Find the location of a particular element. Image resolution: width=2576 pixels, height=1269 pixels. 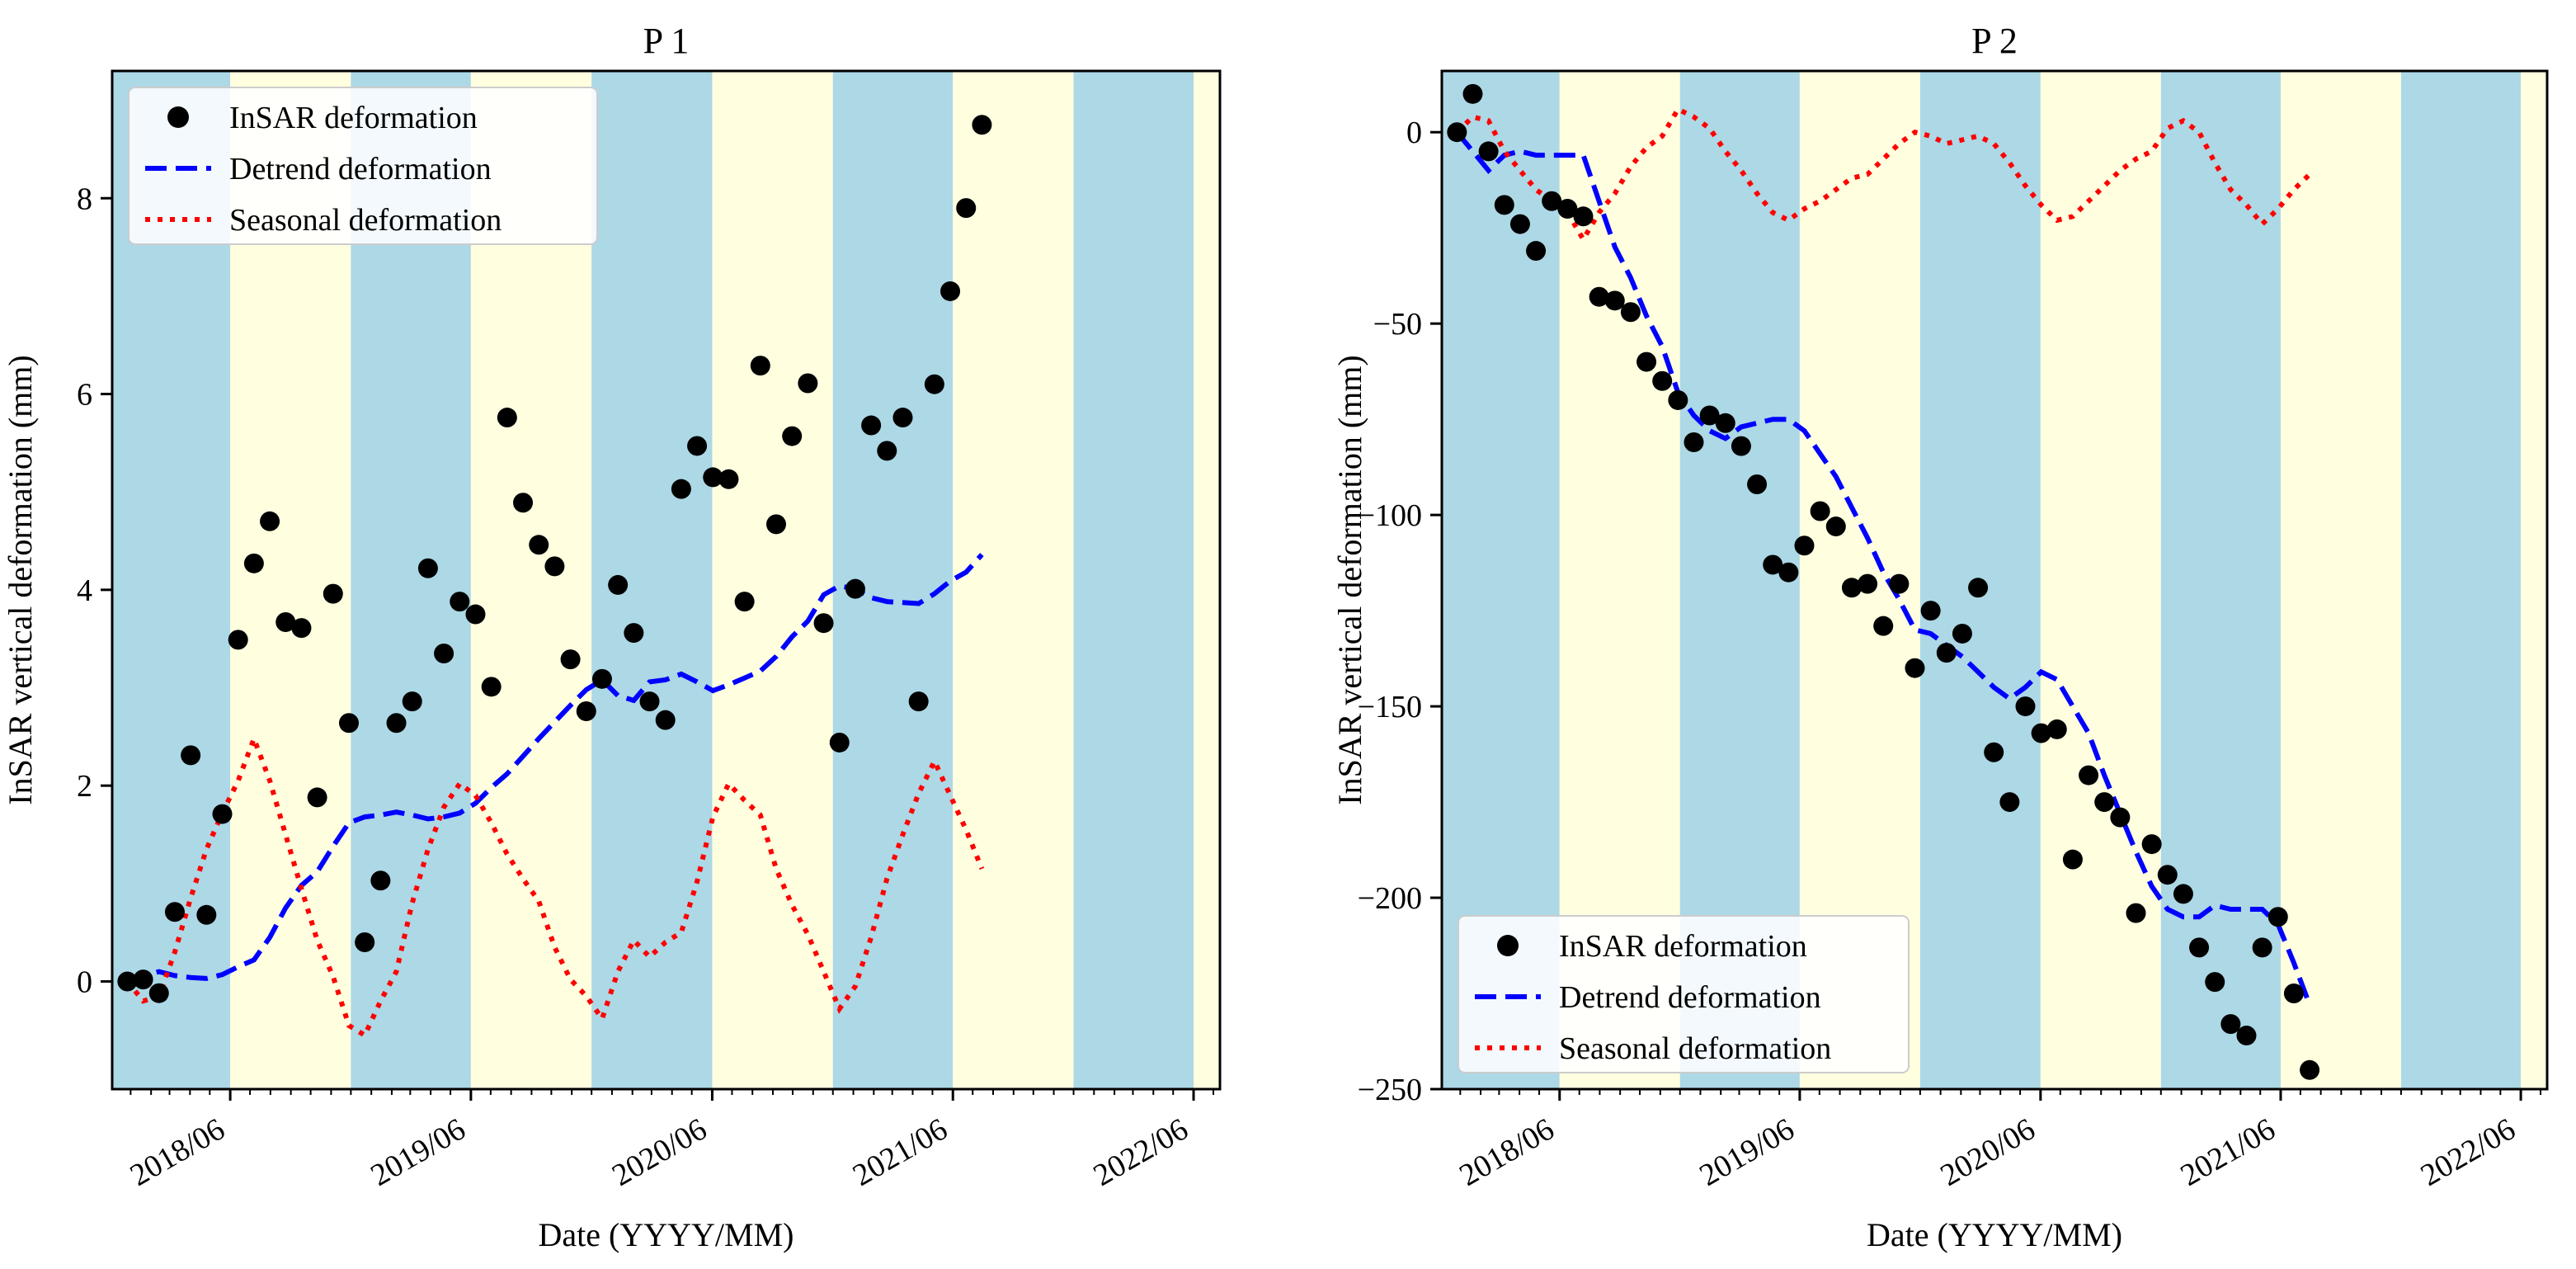

chart1-legend-label: Seasonal deformation is located at coordinates (365, 220).